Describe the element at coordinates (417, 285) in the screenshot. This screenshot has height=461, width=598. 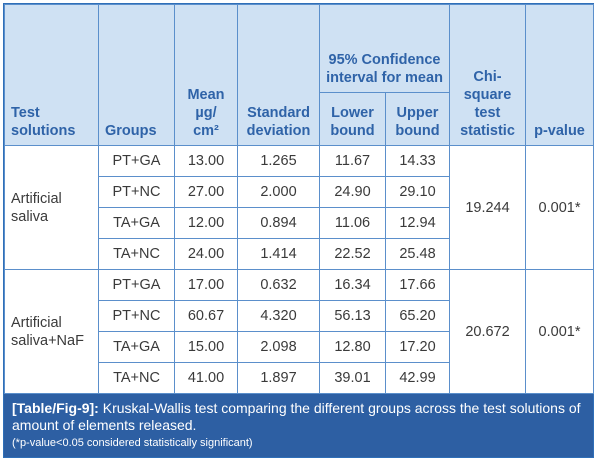
I see `upper-bound-cell: 17.66` at that location.